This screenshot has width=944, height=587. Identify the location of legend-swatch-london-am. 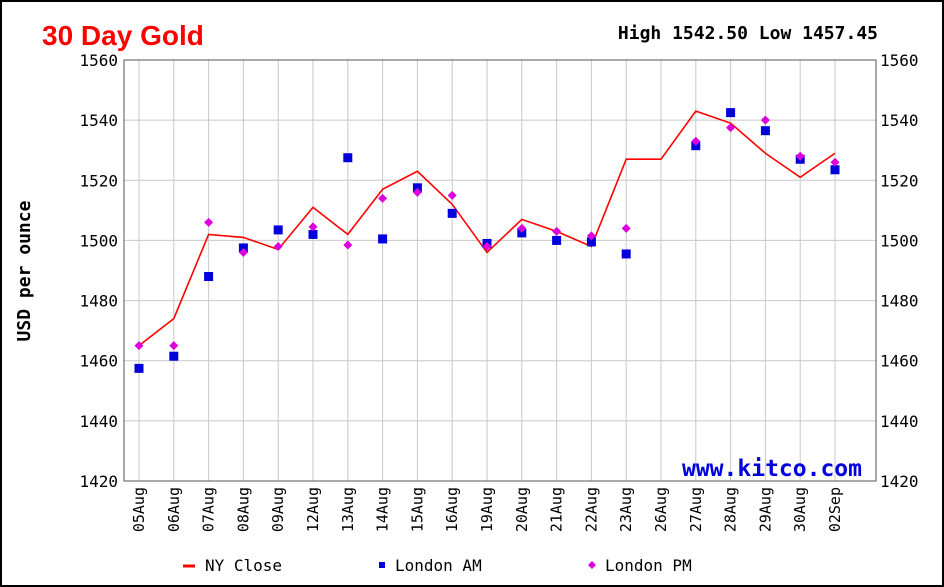
(382, 565).